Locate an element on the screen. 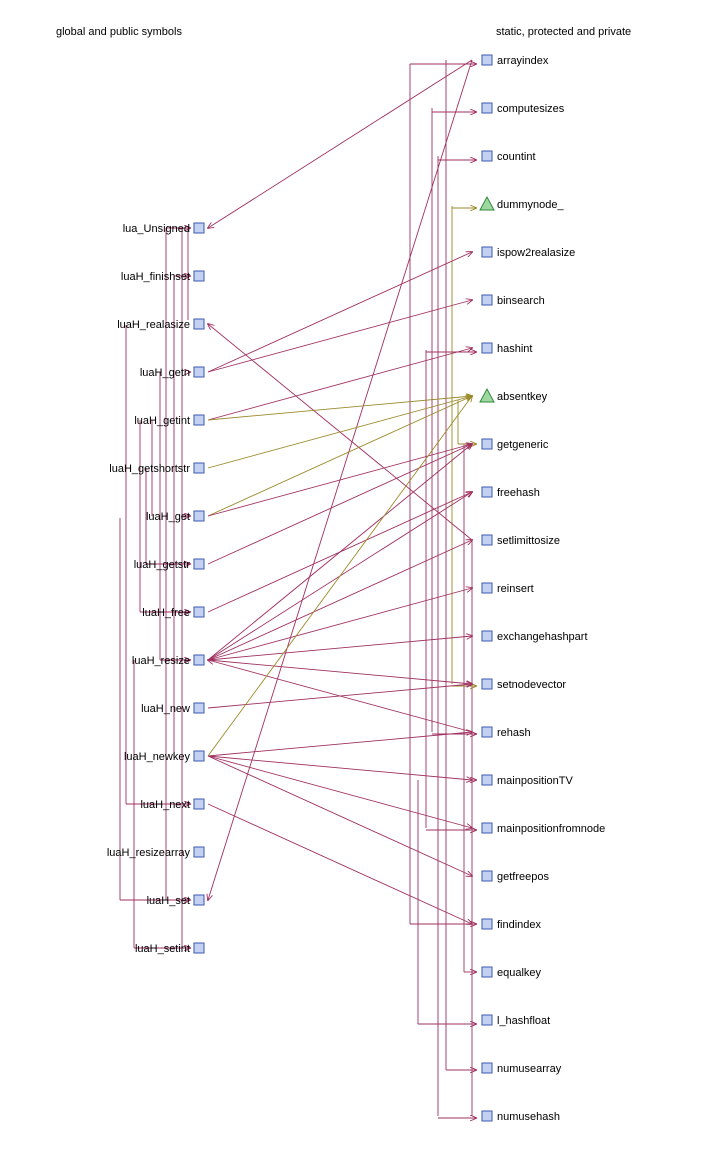  edge-luaH_get-to-absentkey is located at coordinates (339, 456).